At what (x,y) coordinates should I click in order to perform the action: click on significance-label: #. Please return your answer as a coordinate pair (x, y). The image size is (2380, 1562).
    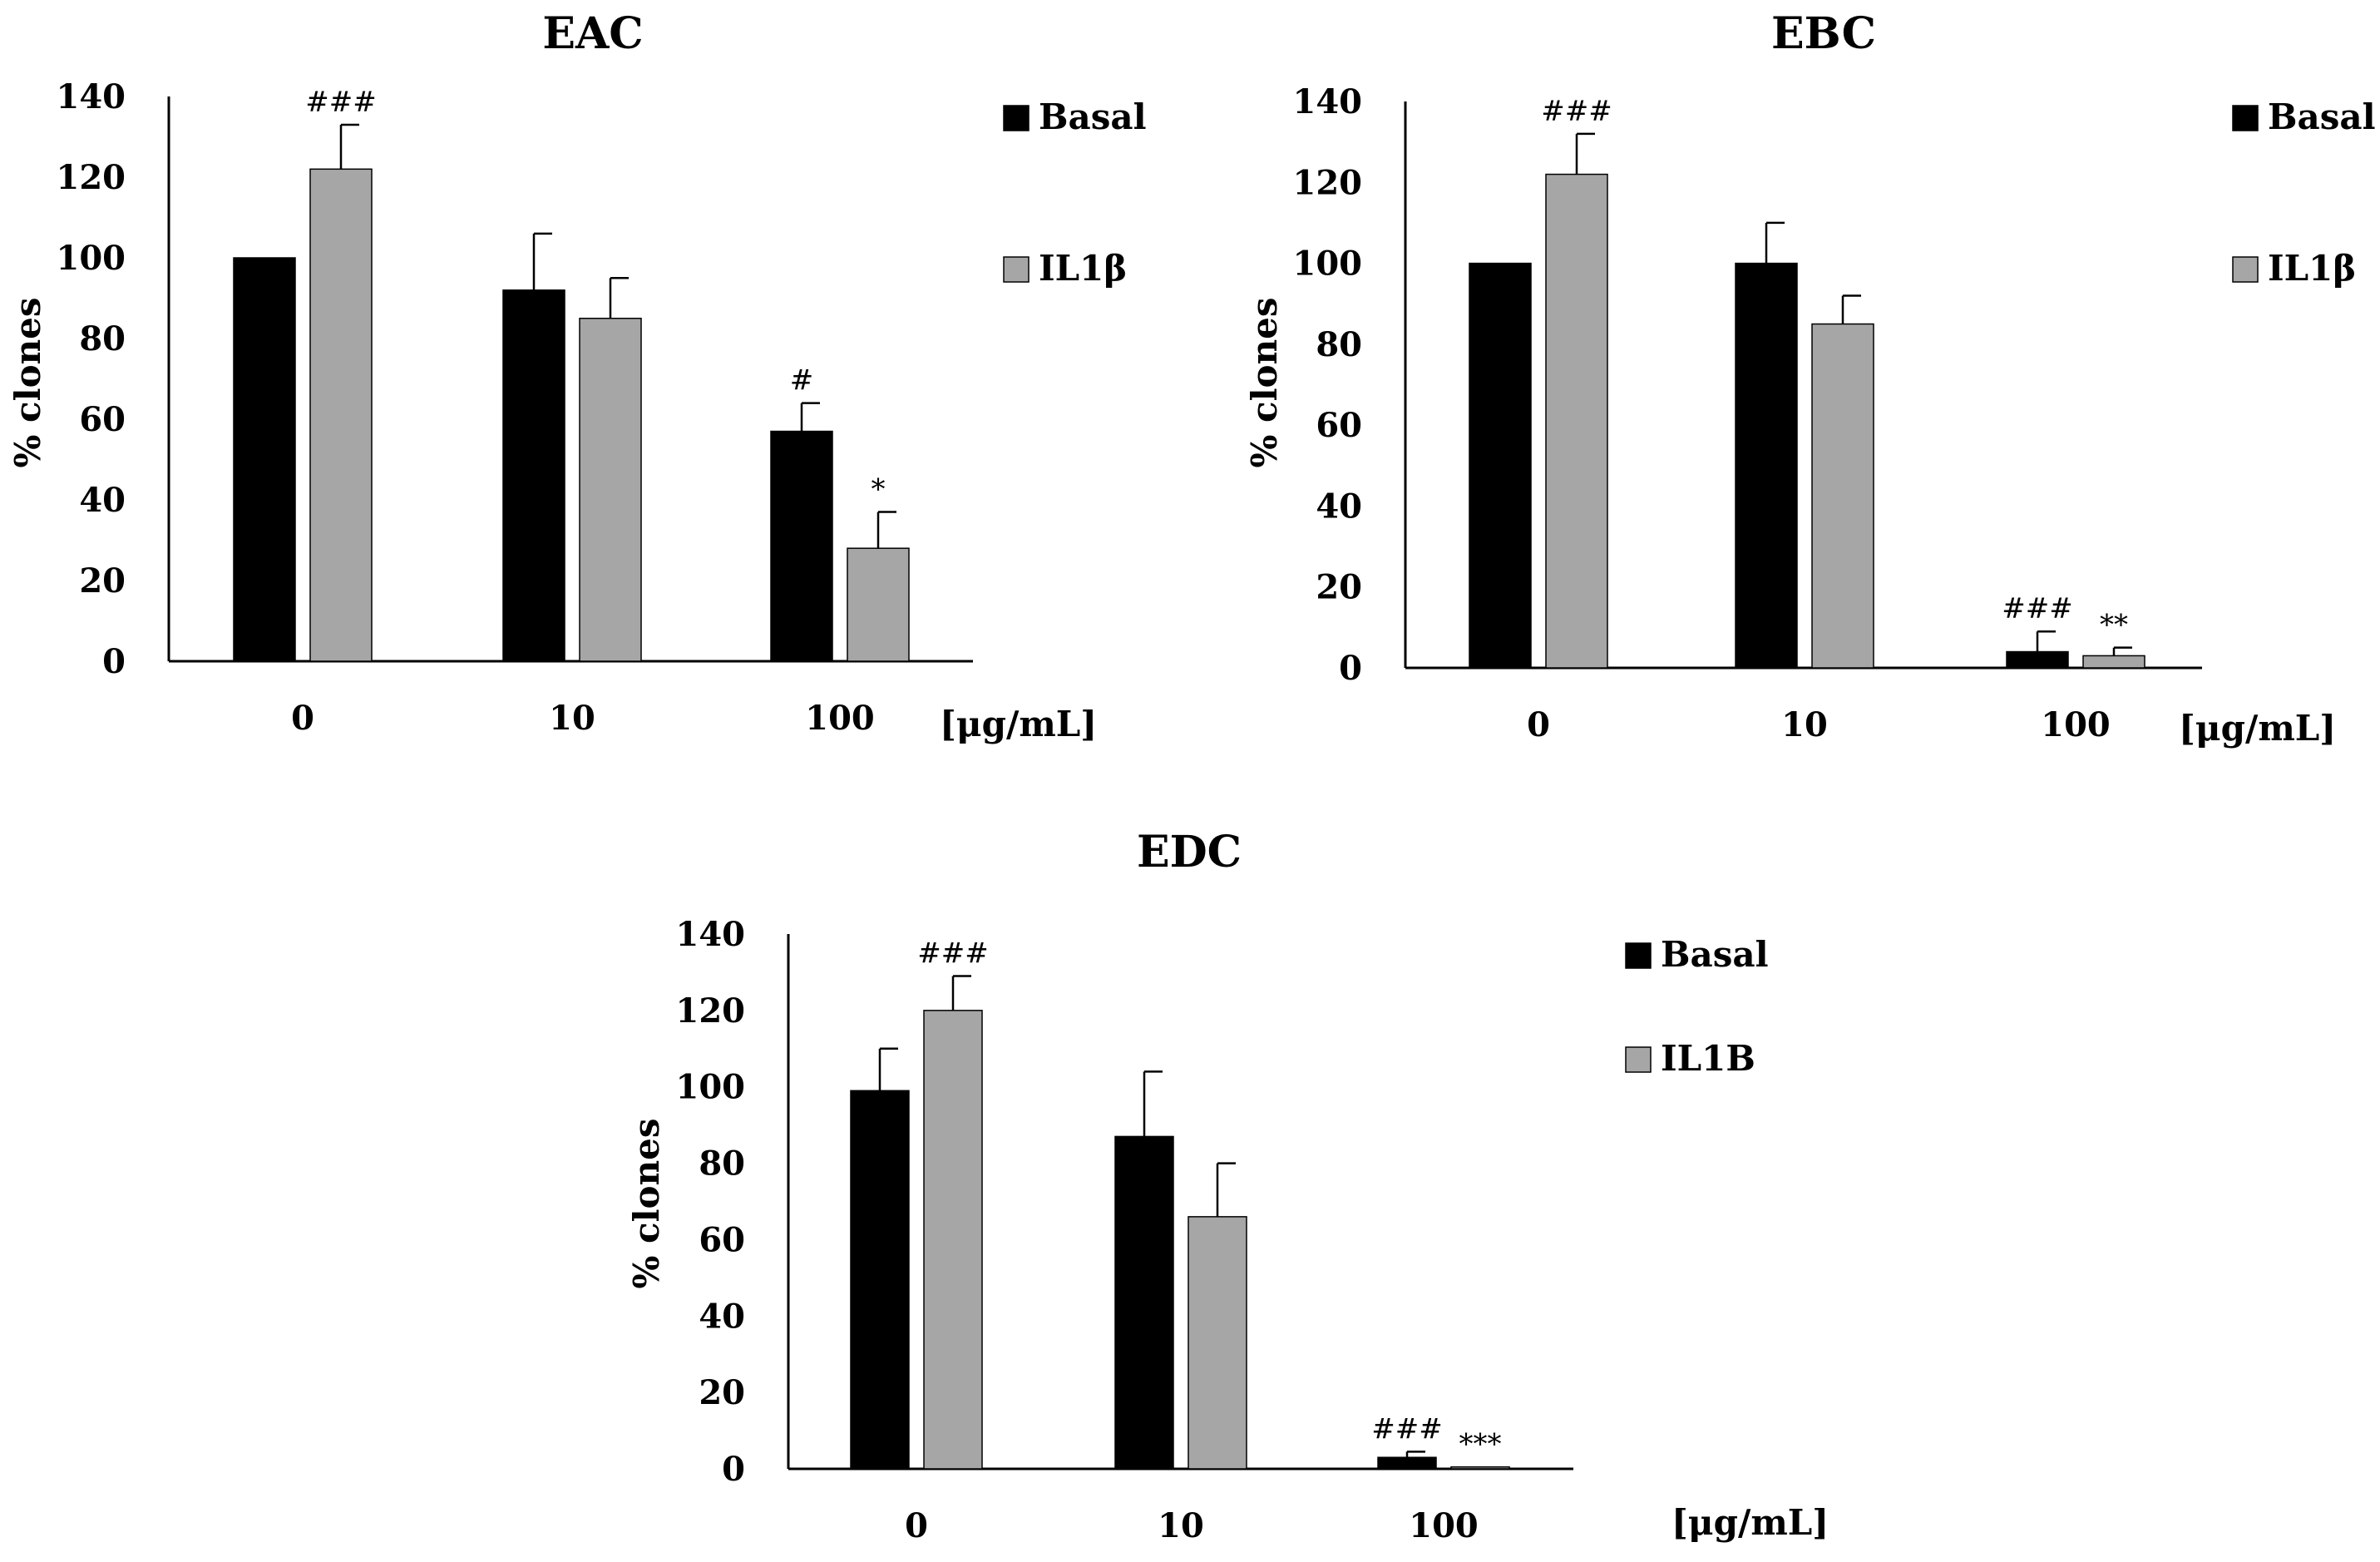
    Looking at the image, I should click on (802, 381).